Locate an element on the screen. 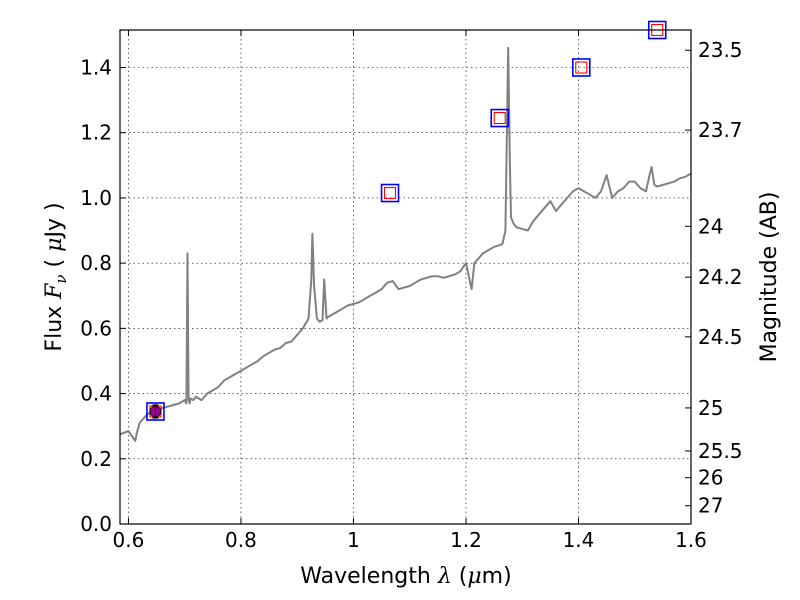 The height and width of the screenshot is (600, 800). x-tick-label: 0.8 is located at coordinates (241, 540).